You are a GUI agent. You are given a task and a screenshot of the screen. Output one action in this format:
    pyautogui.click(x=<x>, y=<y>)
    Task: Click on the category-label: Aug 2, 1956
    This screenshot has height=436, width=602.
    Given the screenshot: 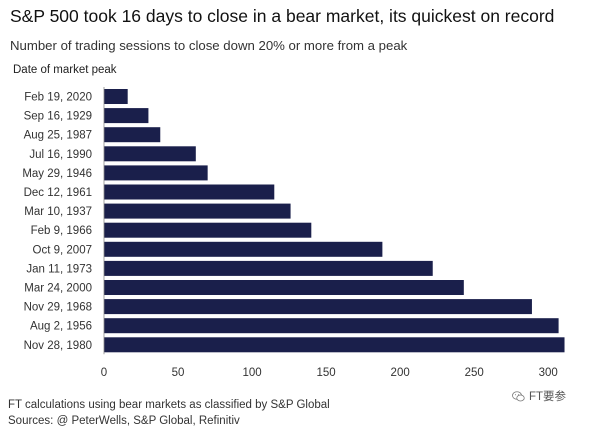 What is the action you would take?
    pyautogui.click(x=61, y=327)
    